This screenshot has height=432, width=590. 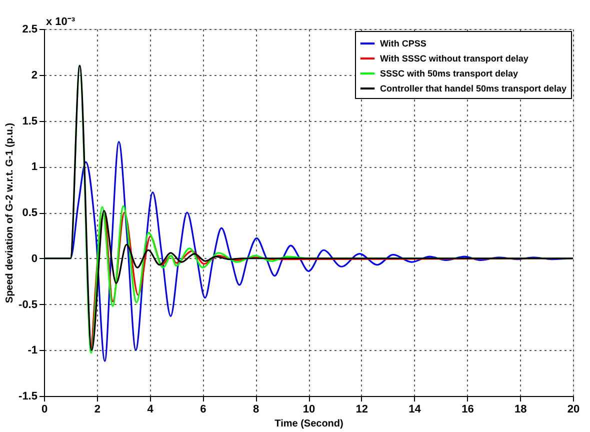 I want to click on y-axis-title: Speed deviation of G-2 w.r.t. G-1 (p.u.), so click(x=10, y=213).